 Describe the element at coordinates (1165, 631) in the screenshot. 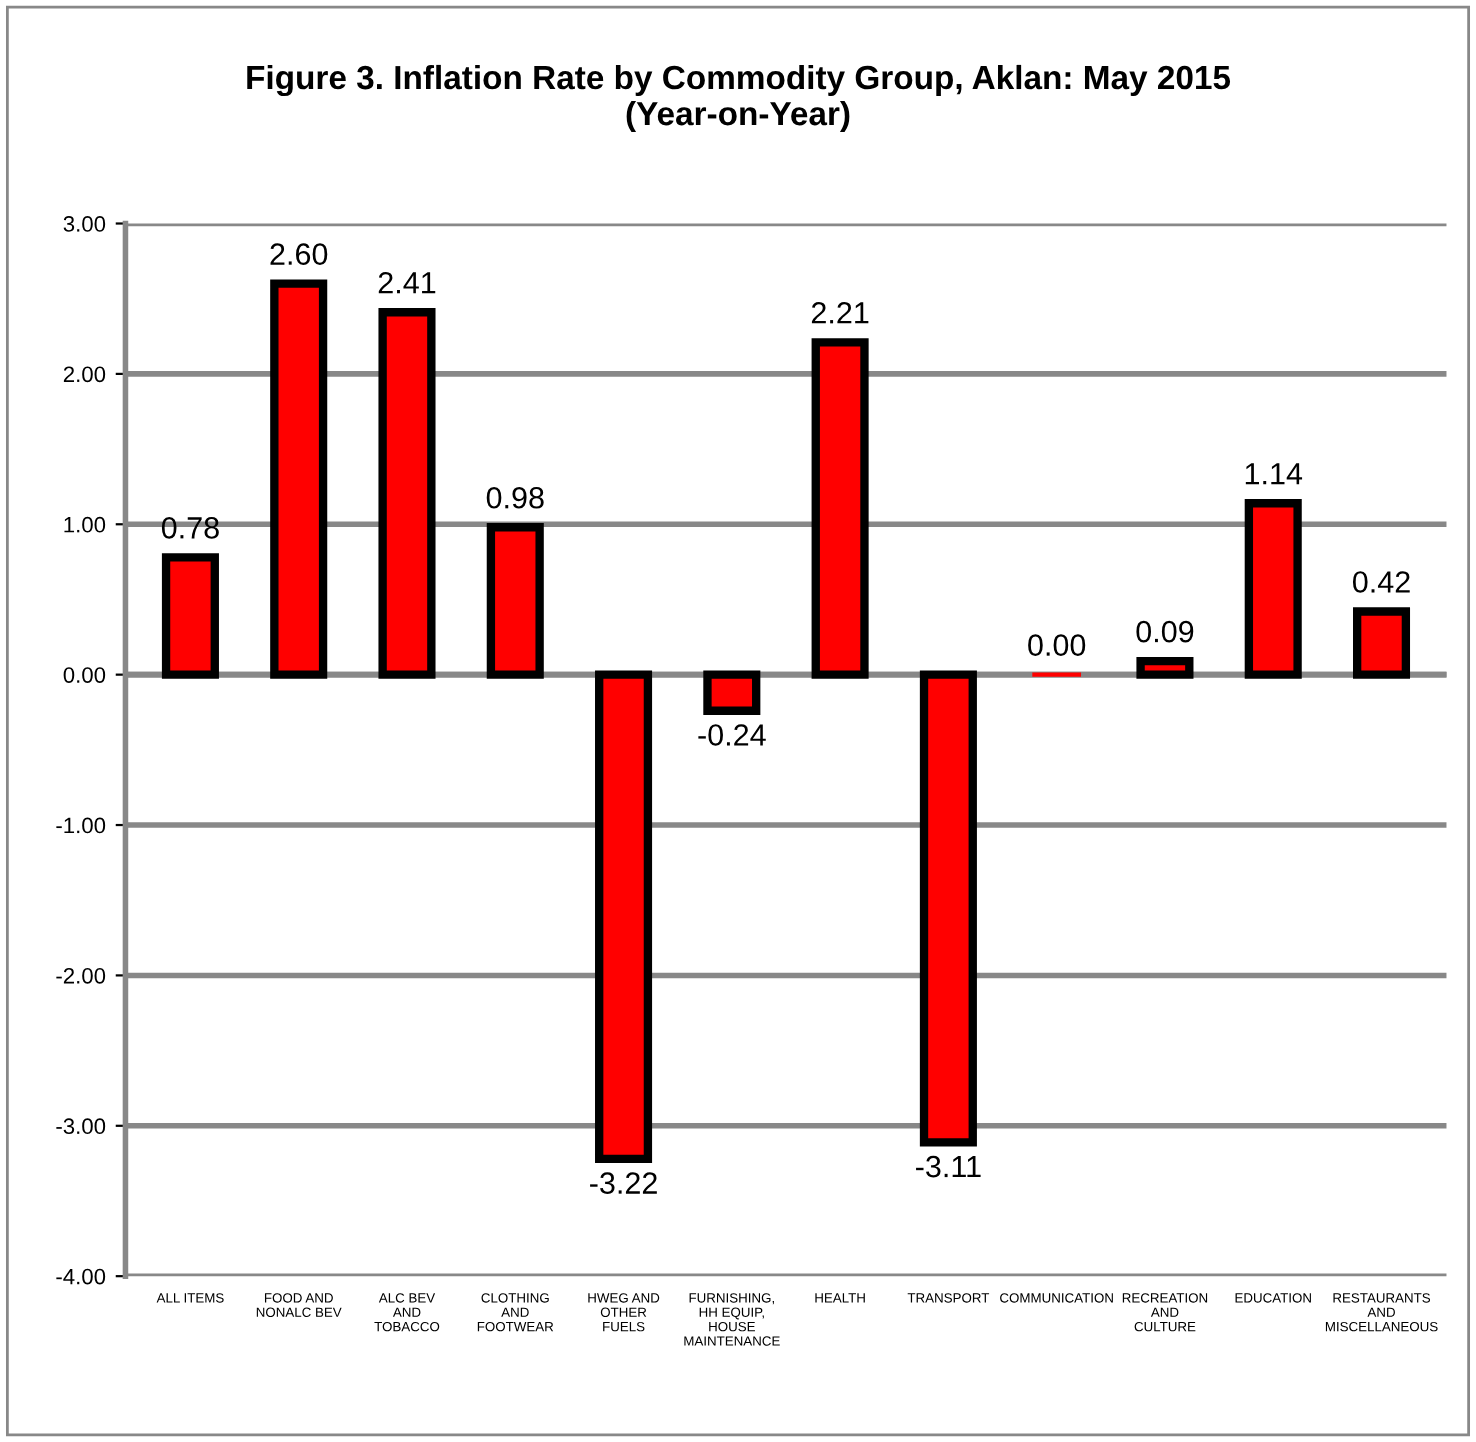

I see `data-label: 0.09` at that location.